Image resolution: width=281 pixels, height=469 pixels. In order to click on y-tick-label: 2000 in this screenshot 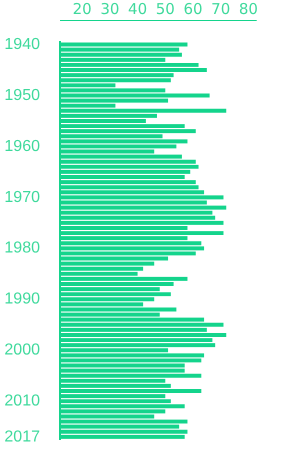, I will do `click(22, 350)`.